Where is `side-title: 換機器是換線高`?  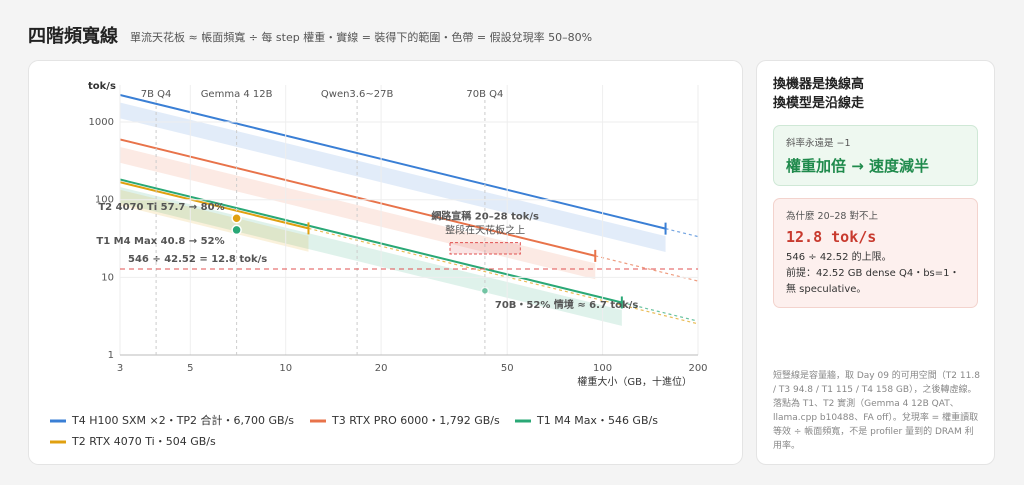
side-title: 換機器是換線高 is located at coordinates (819, 84).